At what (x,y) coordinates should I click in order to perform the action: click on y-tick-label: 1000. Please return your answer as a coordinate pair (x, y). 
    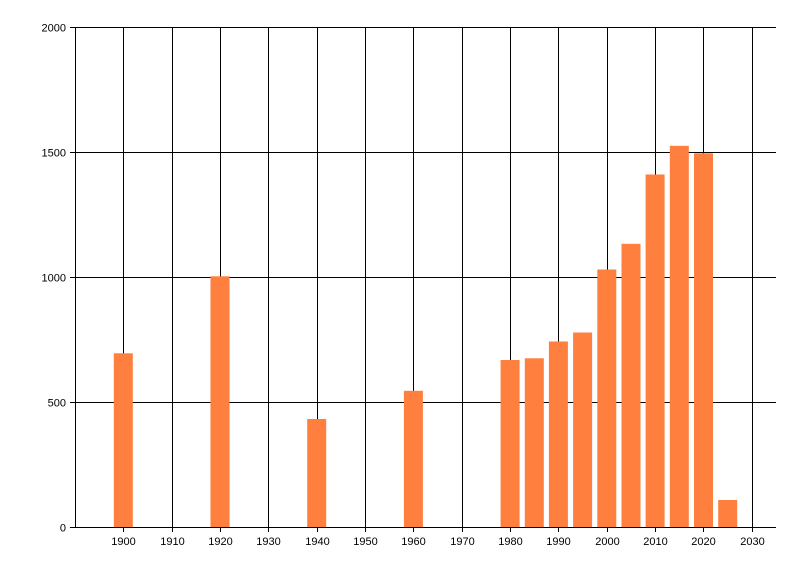
    Looking at the image, I should click on (54, 279).